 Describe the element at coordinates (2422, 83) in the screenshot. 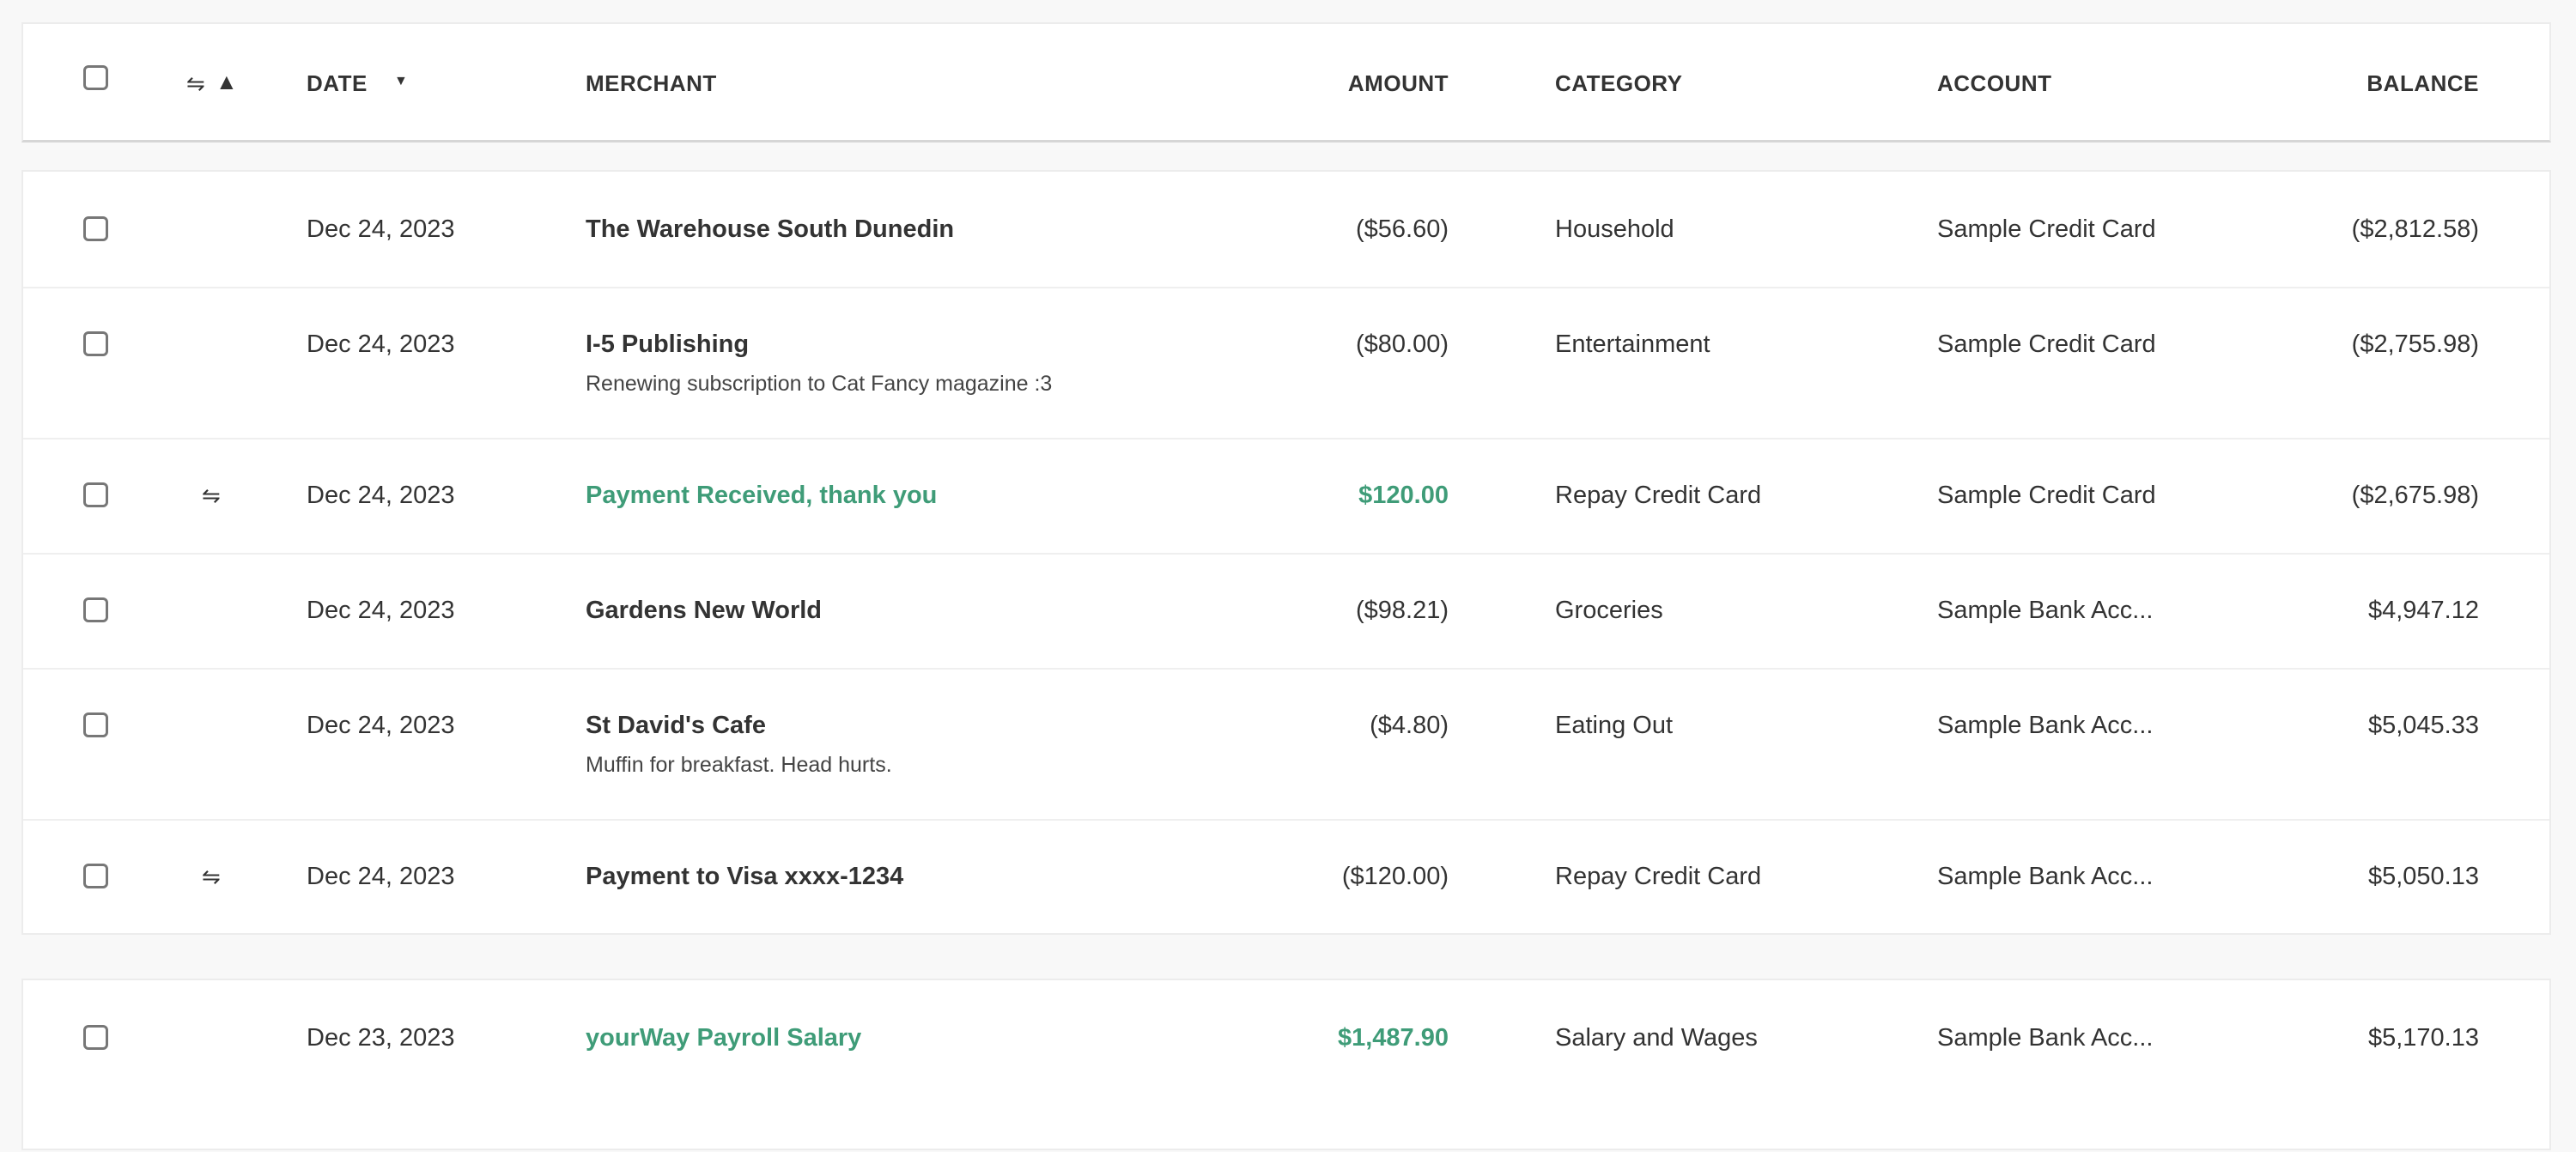

I see `column-header-balance: BALANCE` at that location.